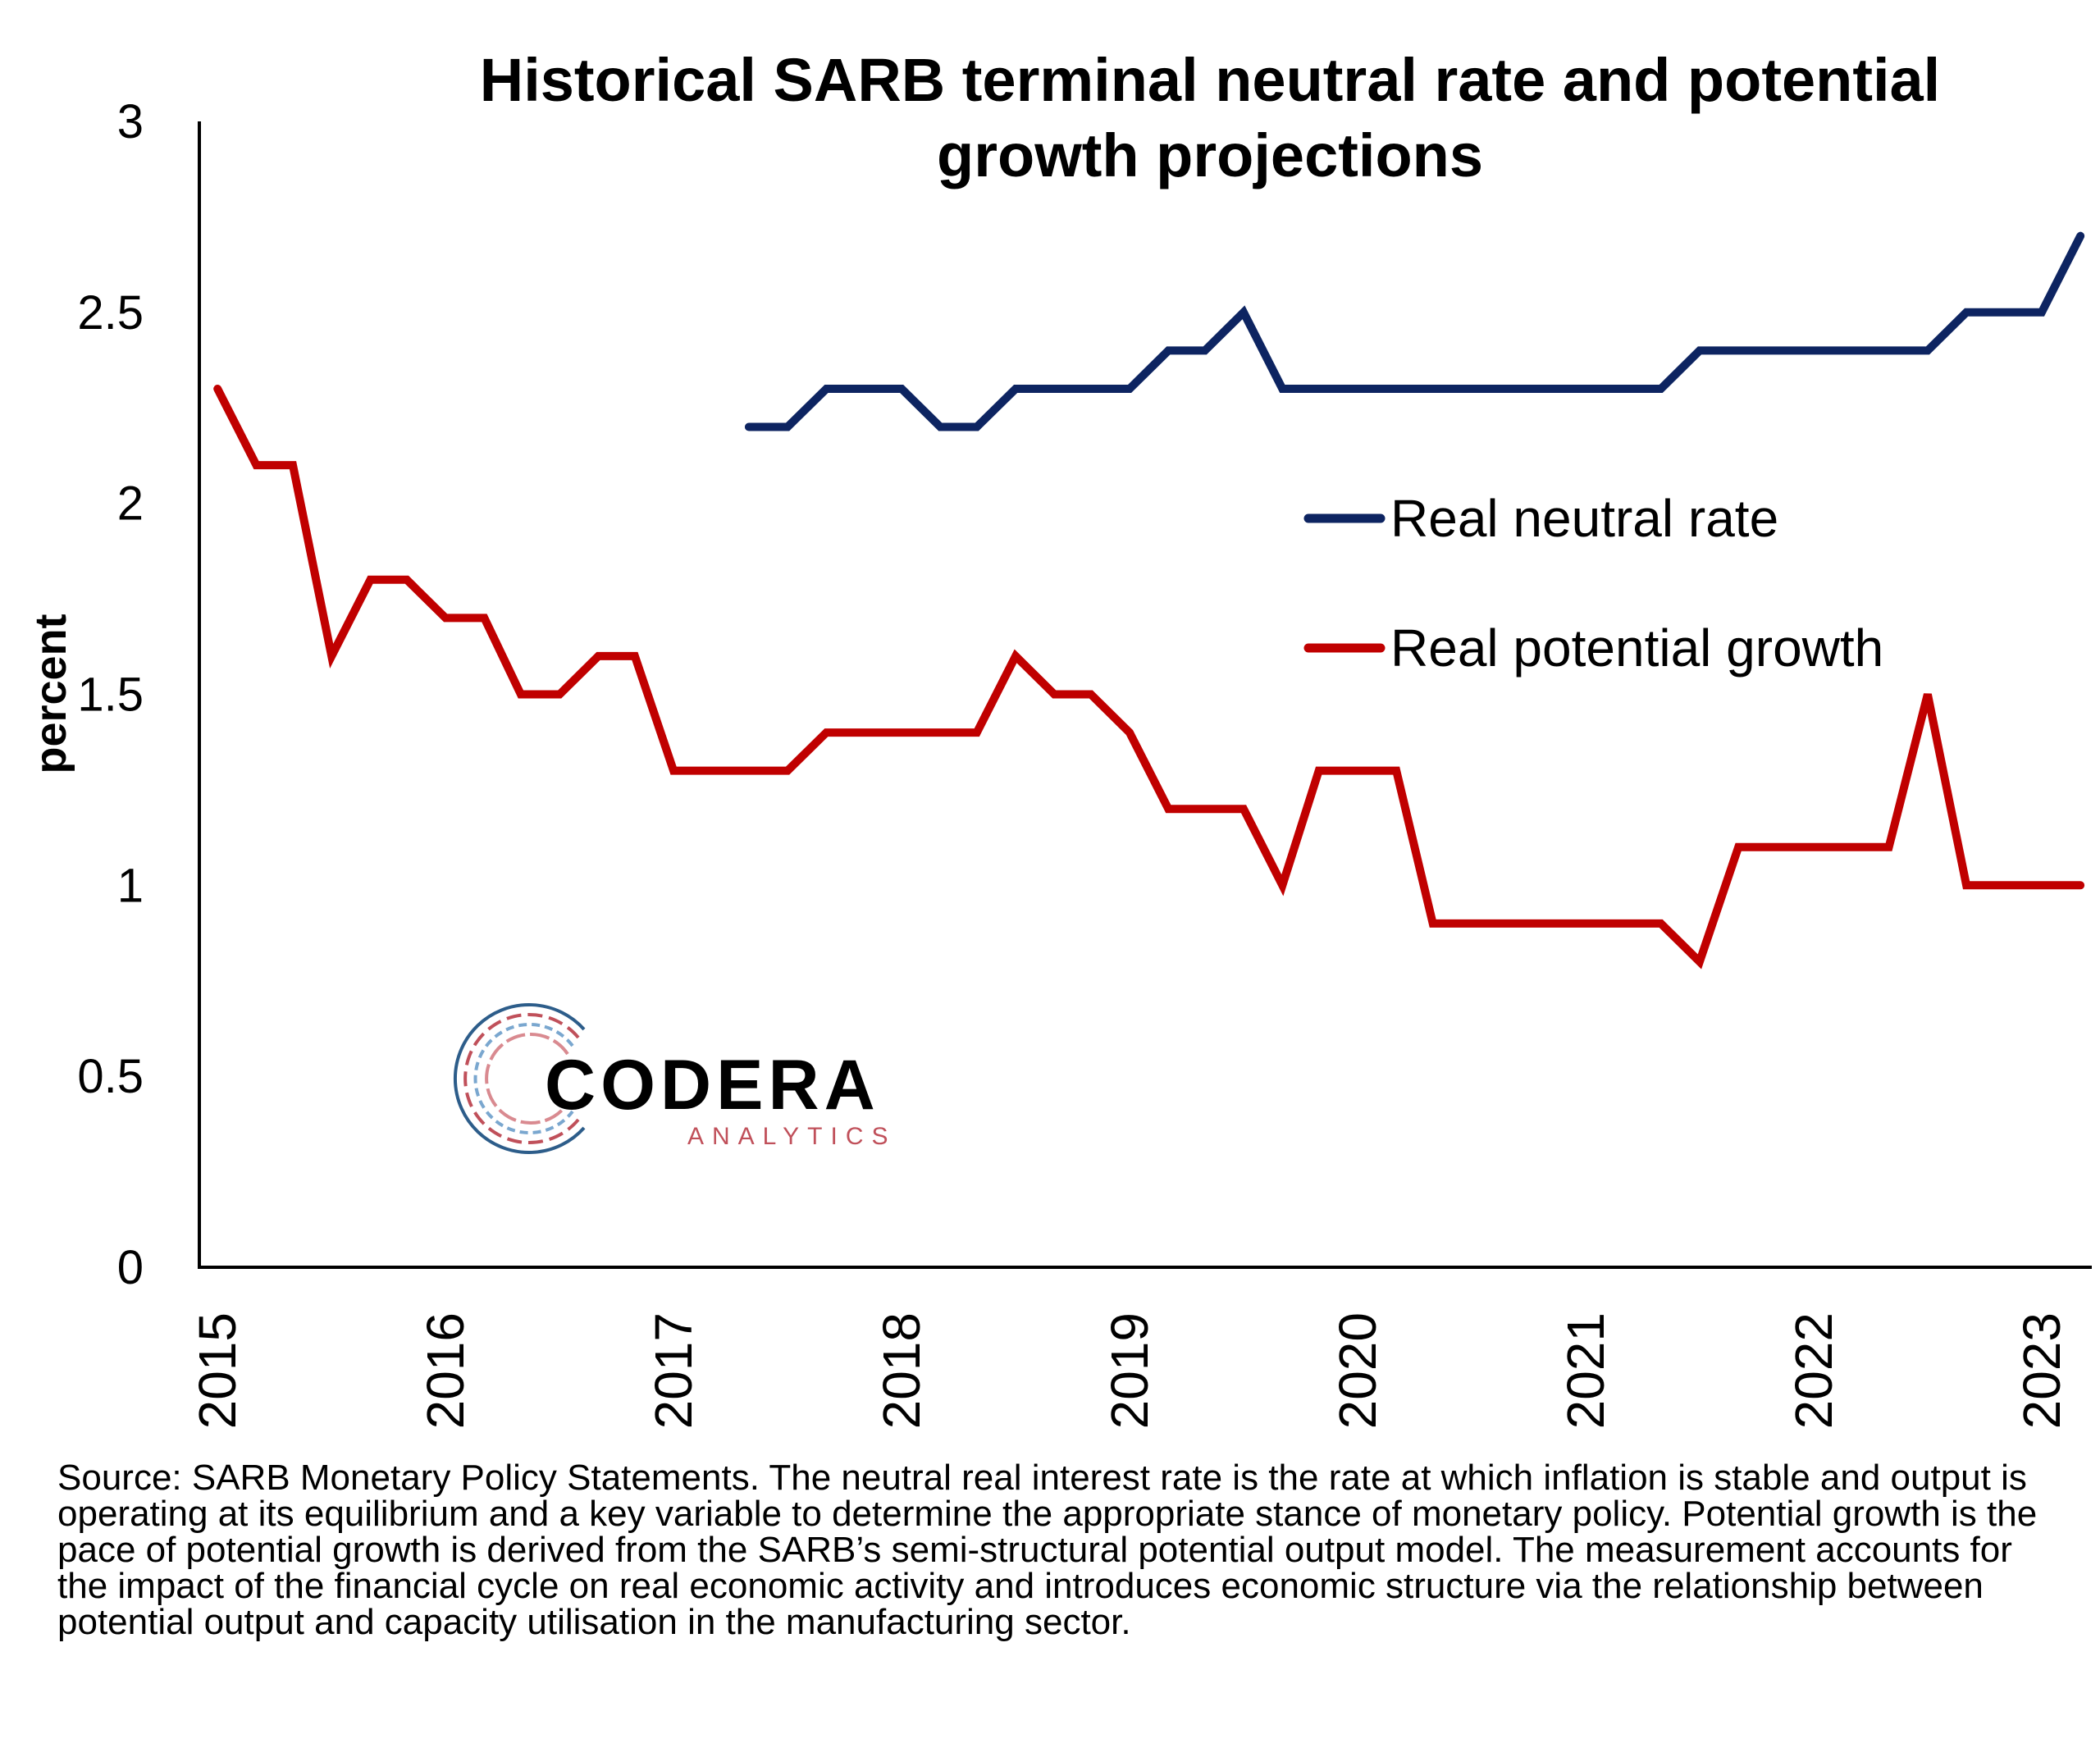 This screenshot has height=1743, width=2100. What do you see at coordinates (130, 885) in the screenshot?
I see `y-tick-label: 1` at bounding box center [130, 885].